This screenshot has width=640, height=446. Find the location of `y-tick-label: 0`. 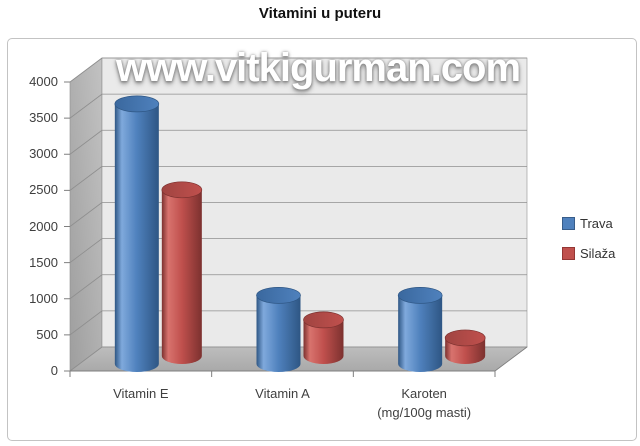

y-tick-label: 0 is located at coordinates (54, 370).